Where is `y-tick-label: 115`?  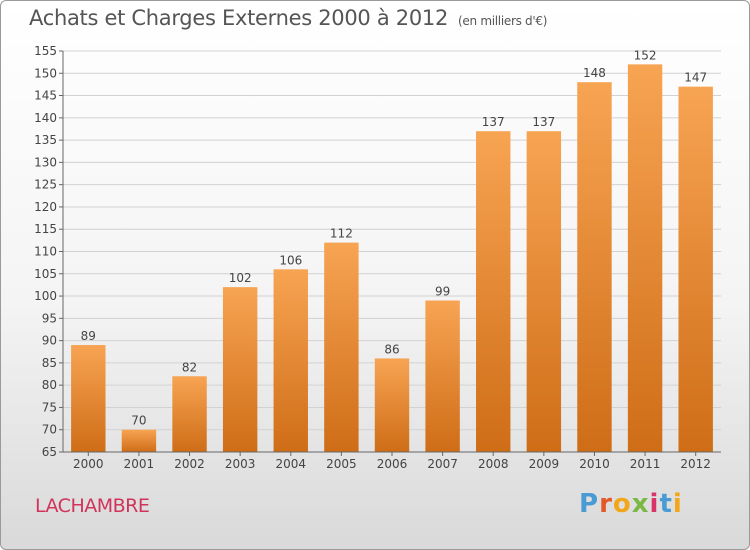
y-tick-label: 115 is located at coordinates (45, 229).